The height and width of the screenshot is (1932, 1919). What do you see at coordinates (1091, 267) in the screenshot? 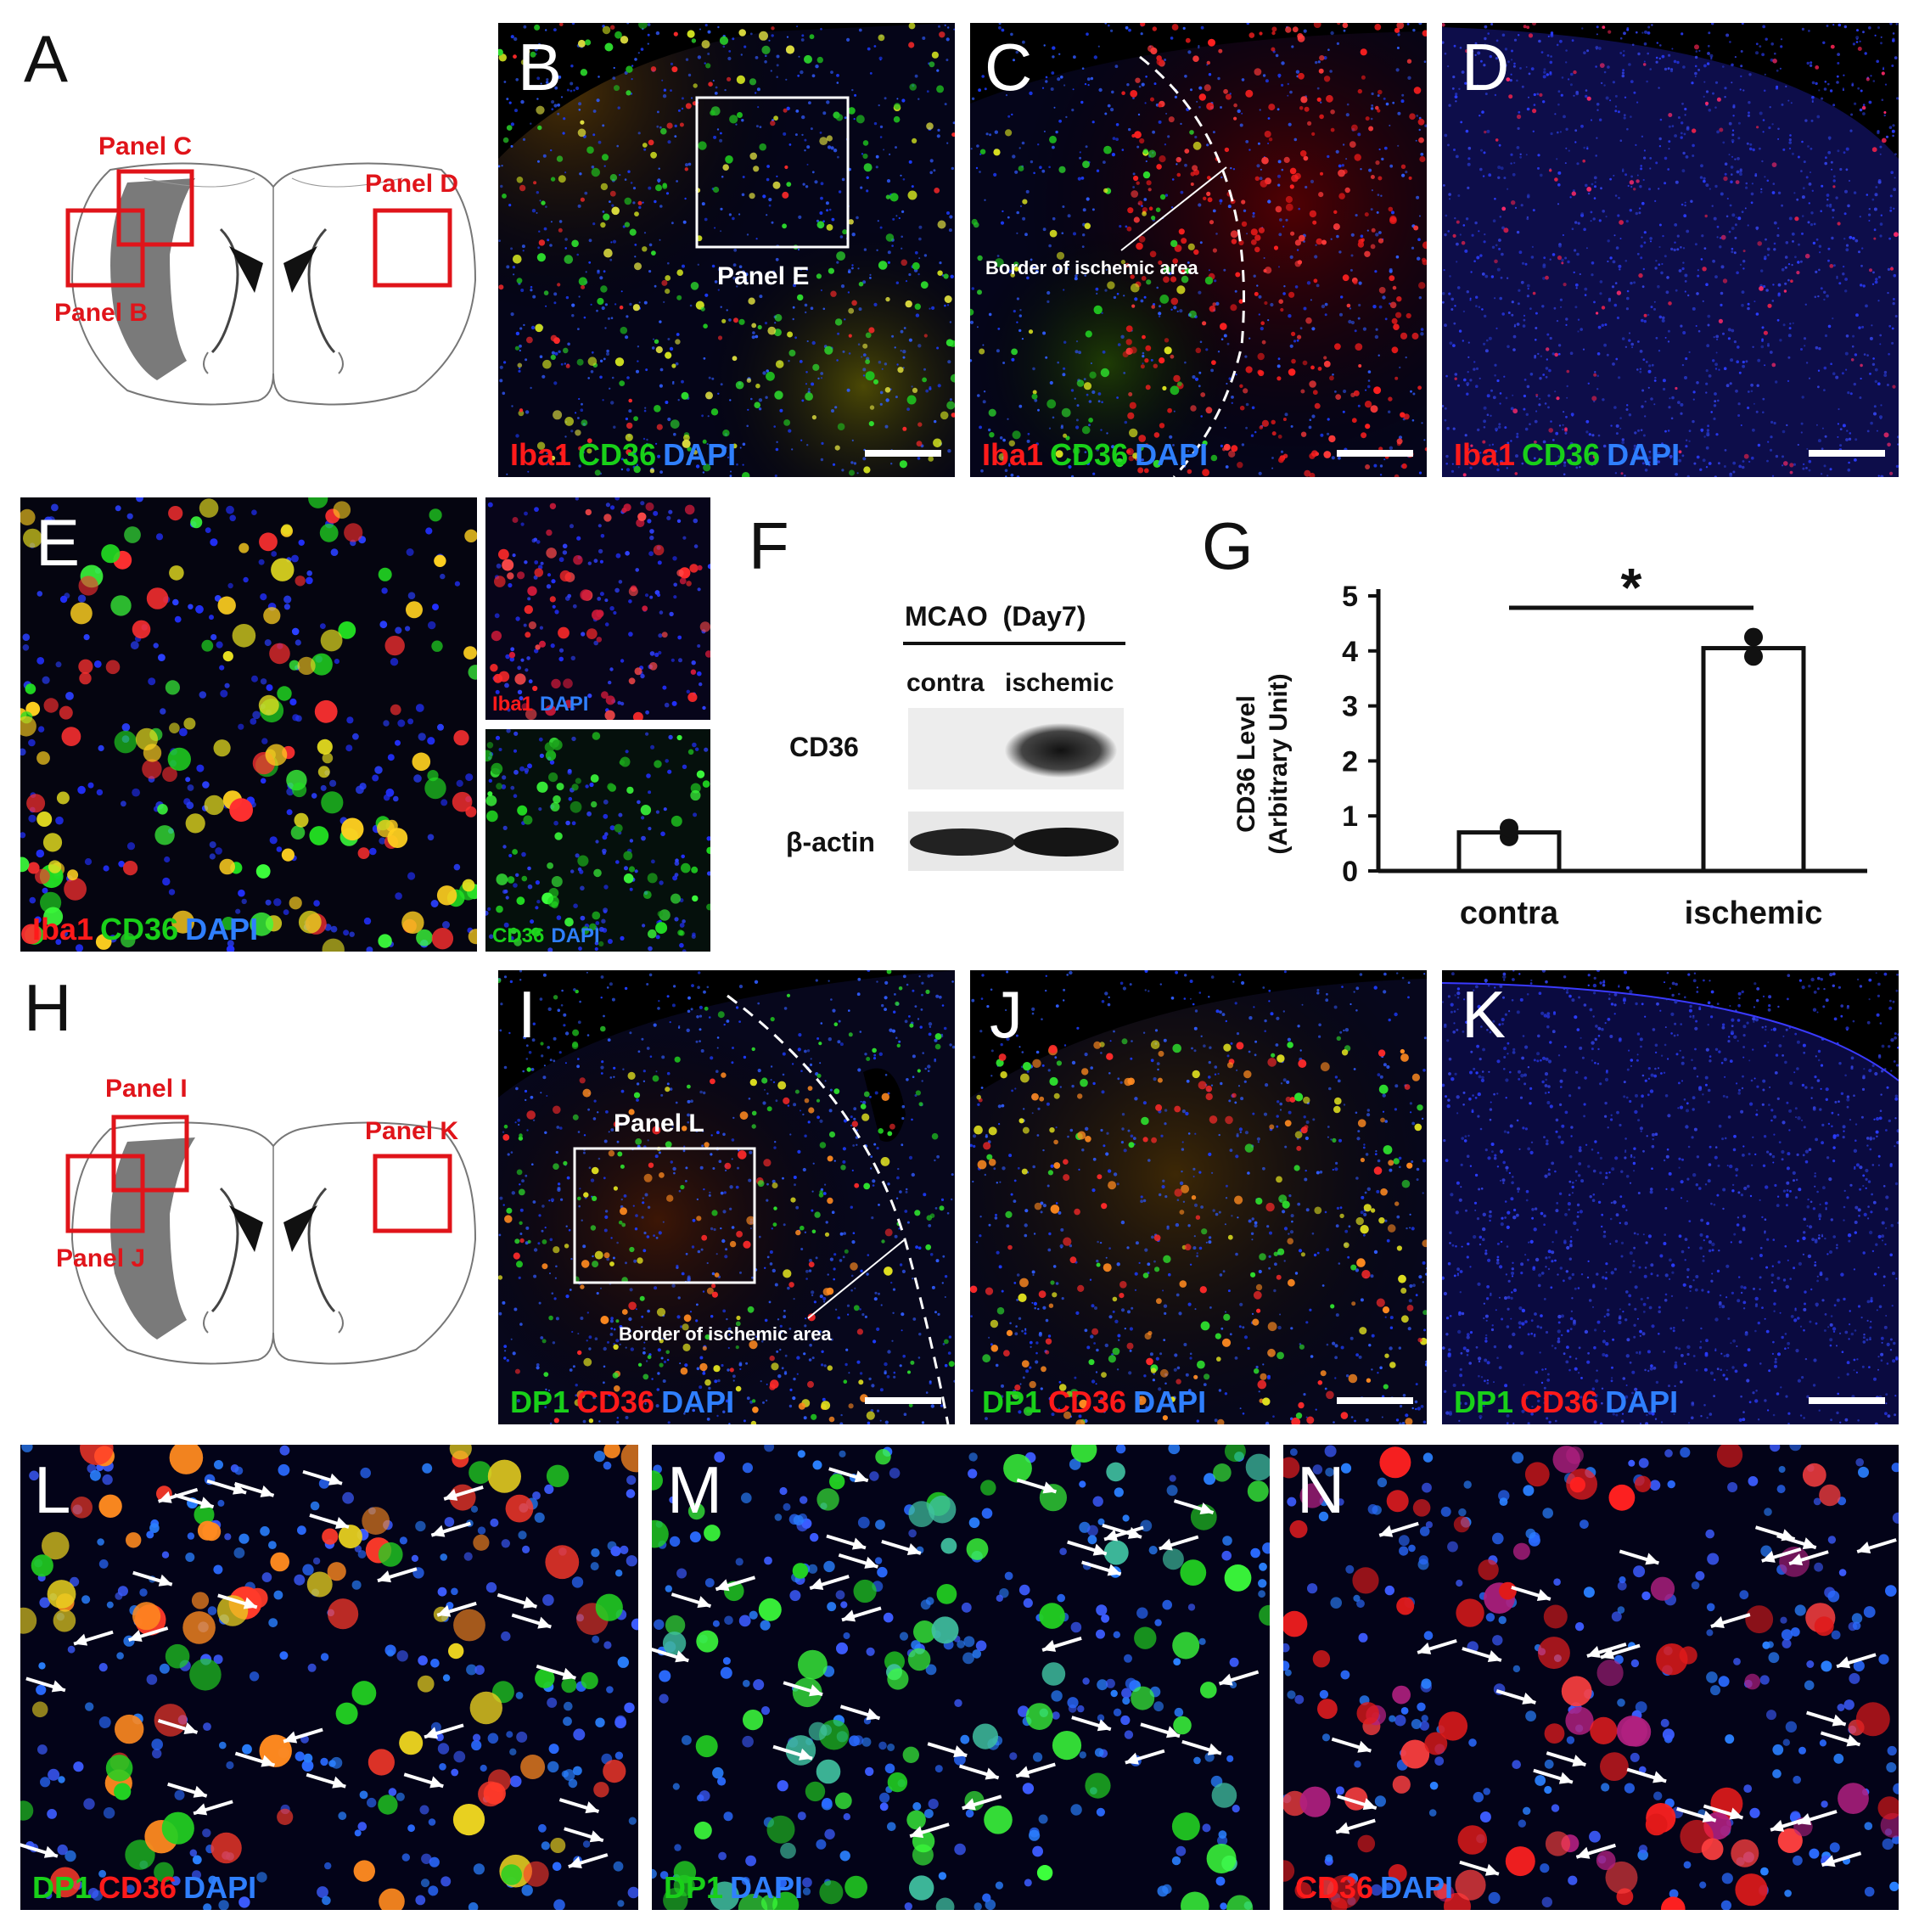
I see `border-label-c: Border of ischemic area` at bounding box center [1091, 267].